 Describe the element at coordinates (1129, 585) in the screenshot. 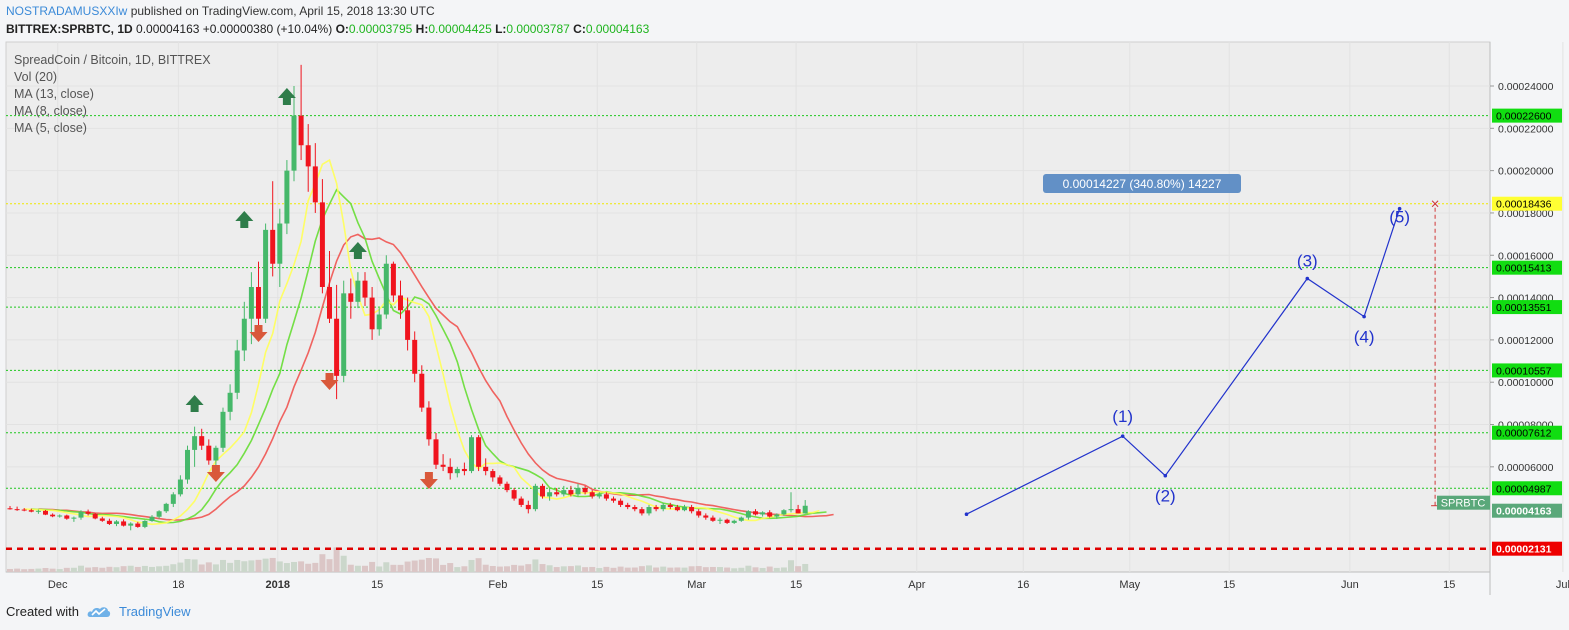

I see `time-tick-label: May` at that location.